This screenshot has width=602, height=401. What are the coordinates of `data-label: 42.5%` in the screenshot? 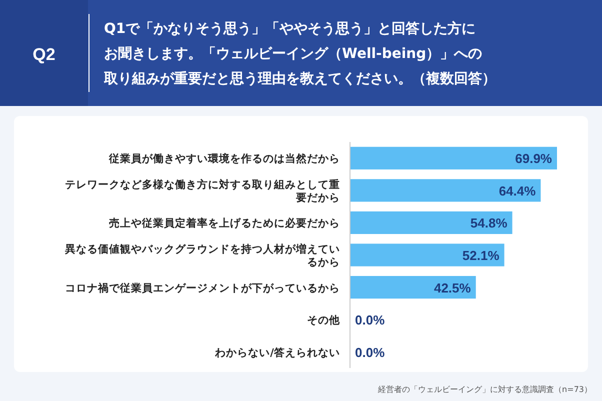 It's located at (453, 288).